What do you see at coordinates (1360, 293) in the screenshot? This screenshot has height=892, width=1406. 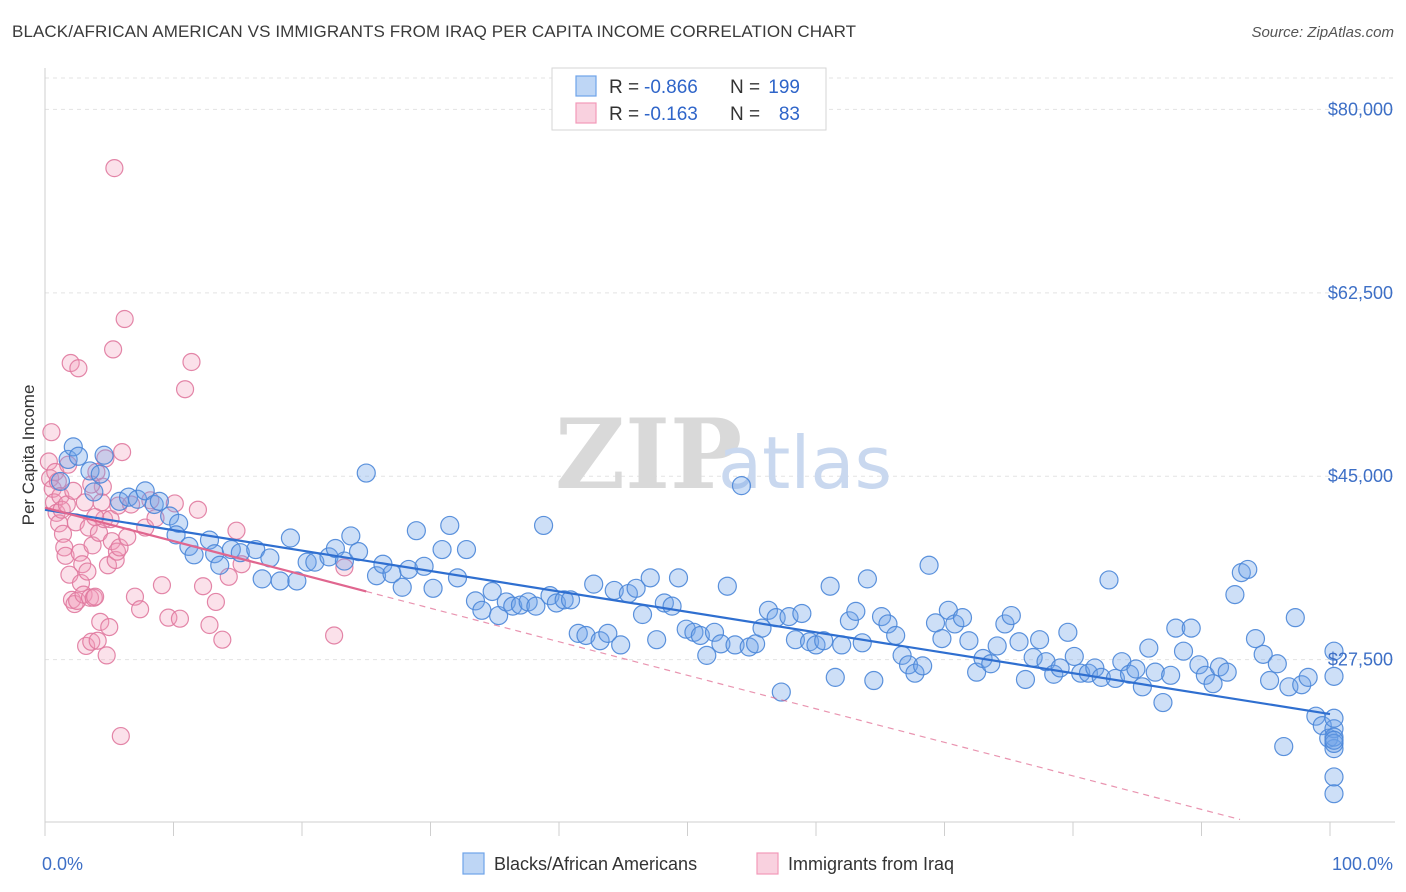 I see `y-tick-label-2: $62,500` at bounding box center [1360, 293].